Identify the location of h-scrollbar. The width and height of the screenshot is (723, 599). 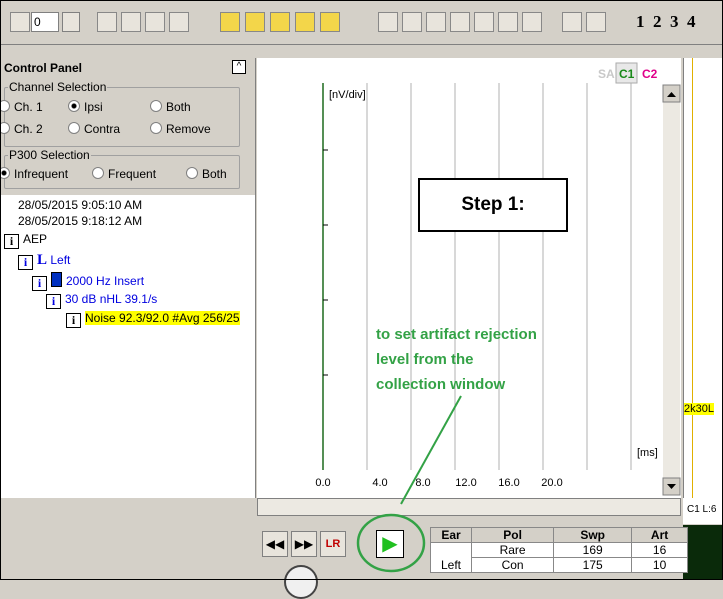
(469, 507).